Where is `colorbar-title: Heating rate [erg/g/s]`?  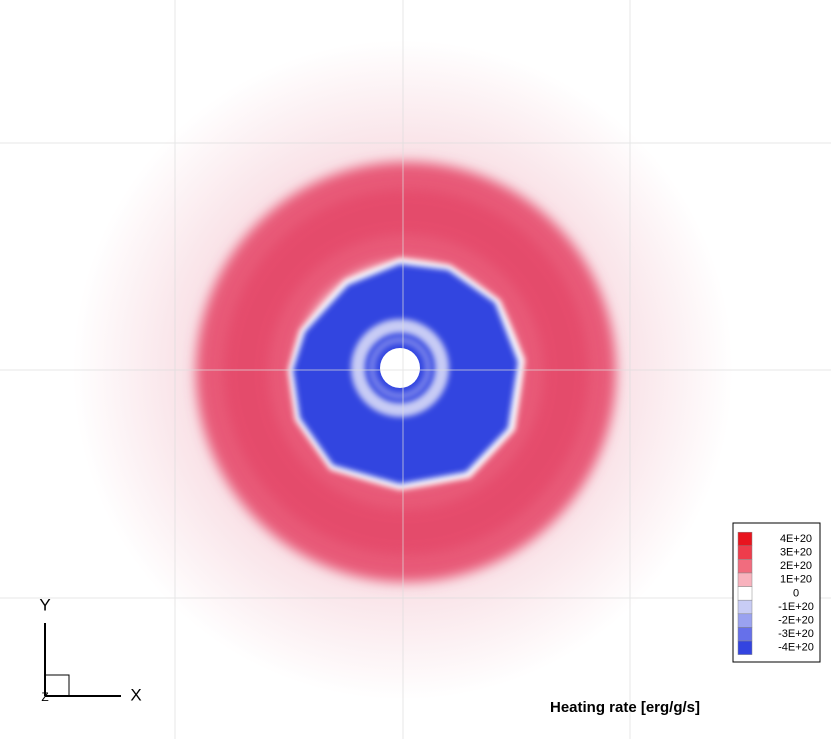
colorbar-title: Heating rate [erg/g/s] is located at coordinates (625, 707).